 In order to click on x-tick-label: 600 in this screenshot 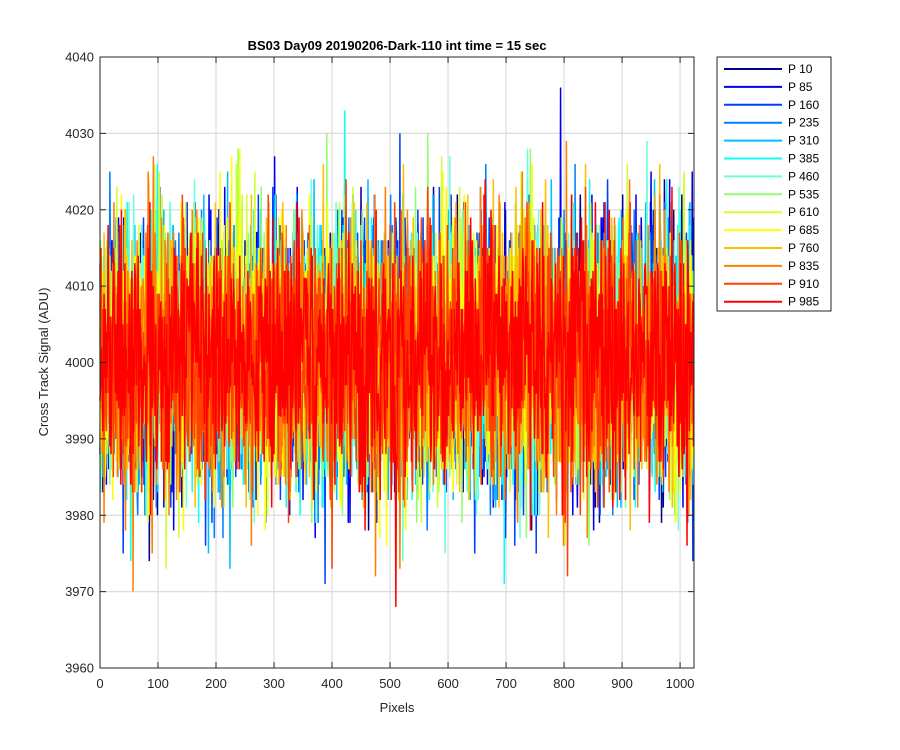, I will do `click(448, 683)`.